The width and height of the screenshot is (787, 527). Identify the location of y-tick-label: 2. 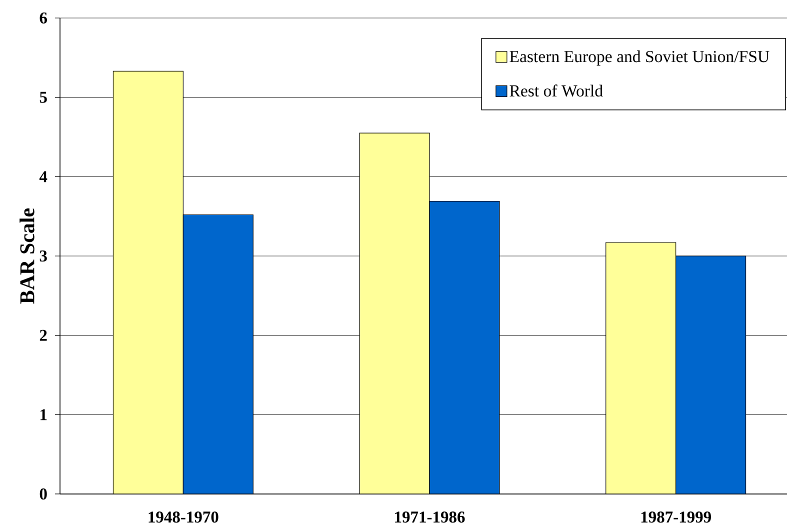
(43, 335).